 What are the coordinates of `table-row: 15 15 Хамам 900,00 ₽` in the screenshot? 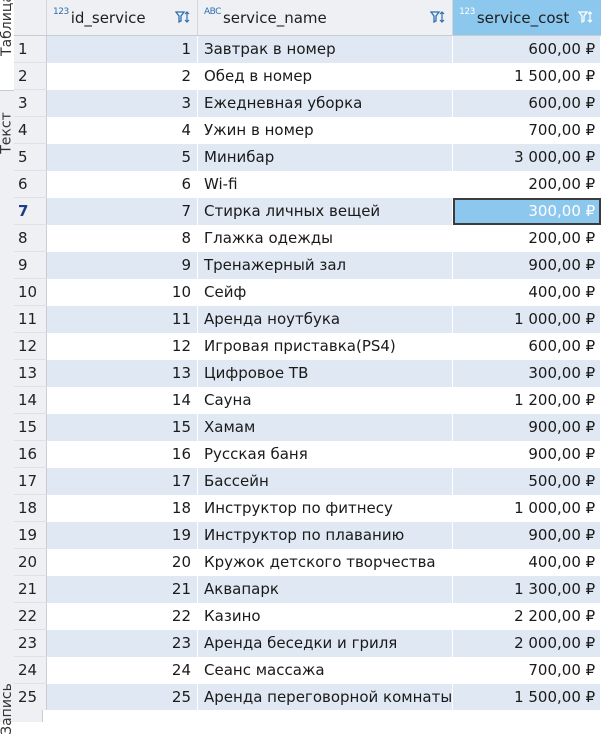 It's located at (308, 427).